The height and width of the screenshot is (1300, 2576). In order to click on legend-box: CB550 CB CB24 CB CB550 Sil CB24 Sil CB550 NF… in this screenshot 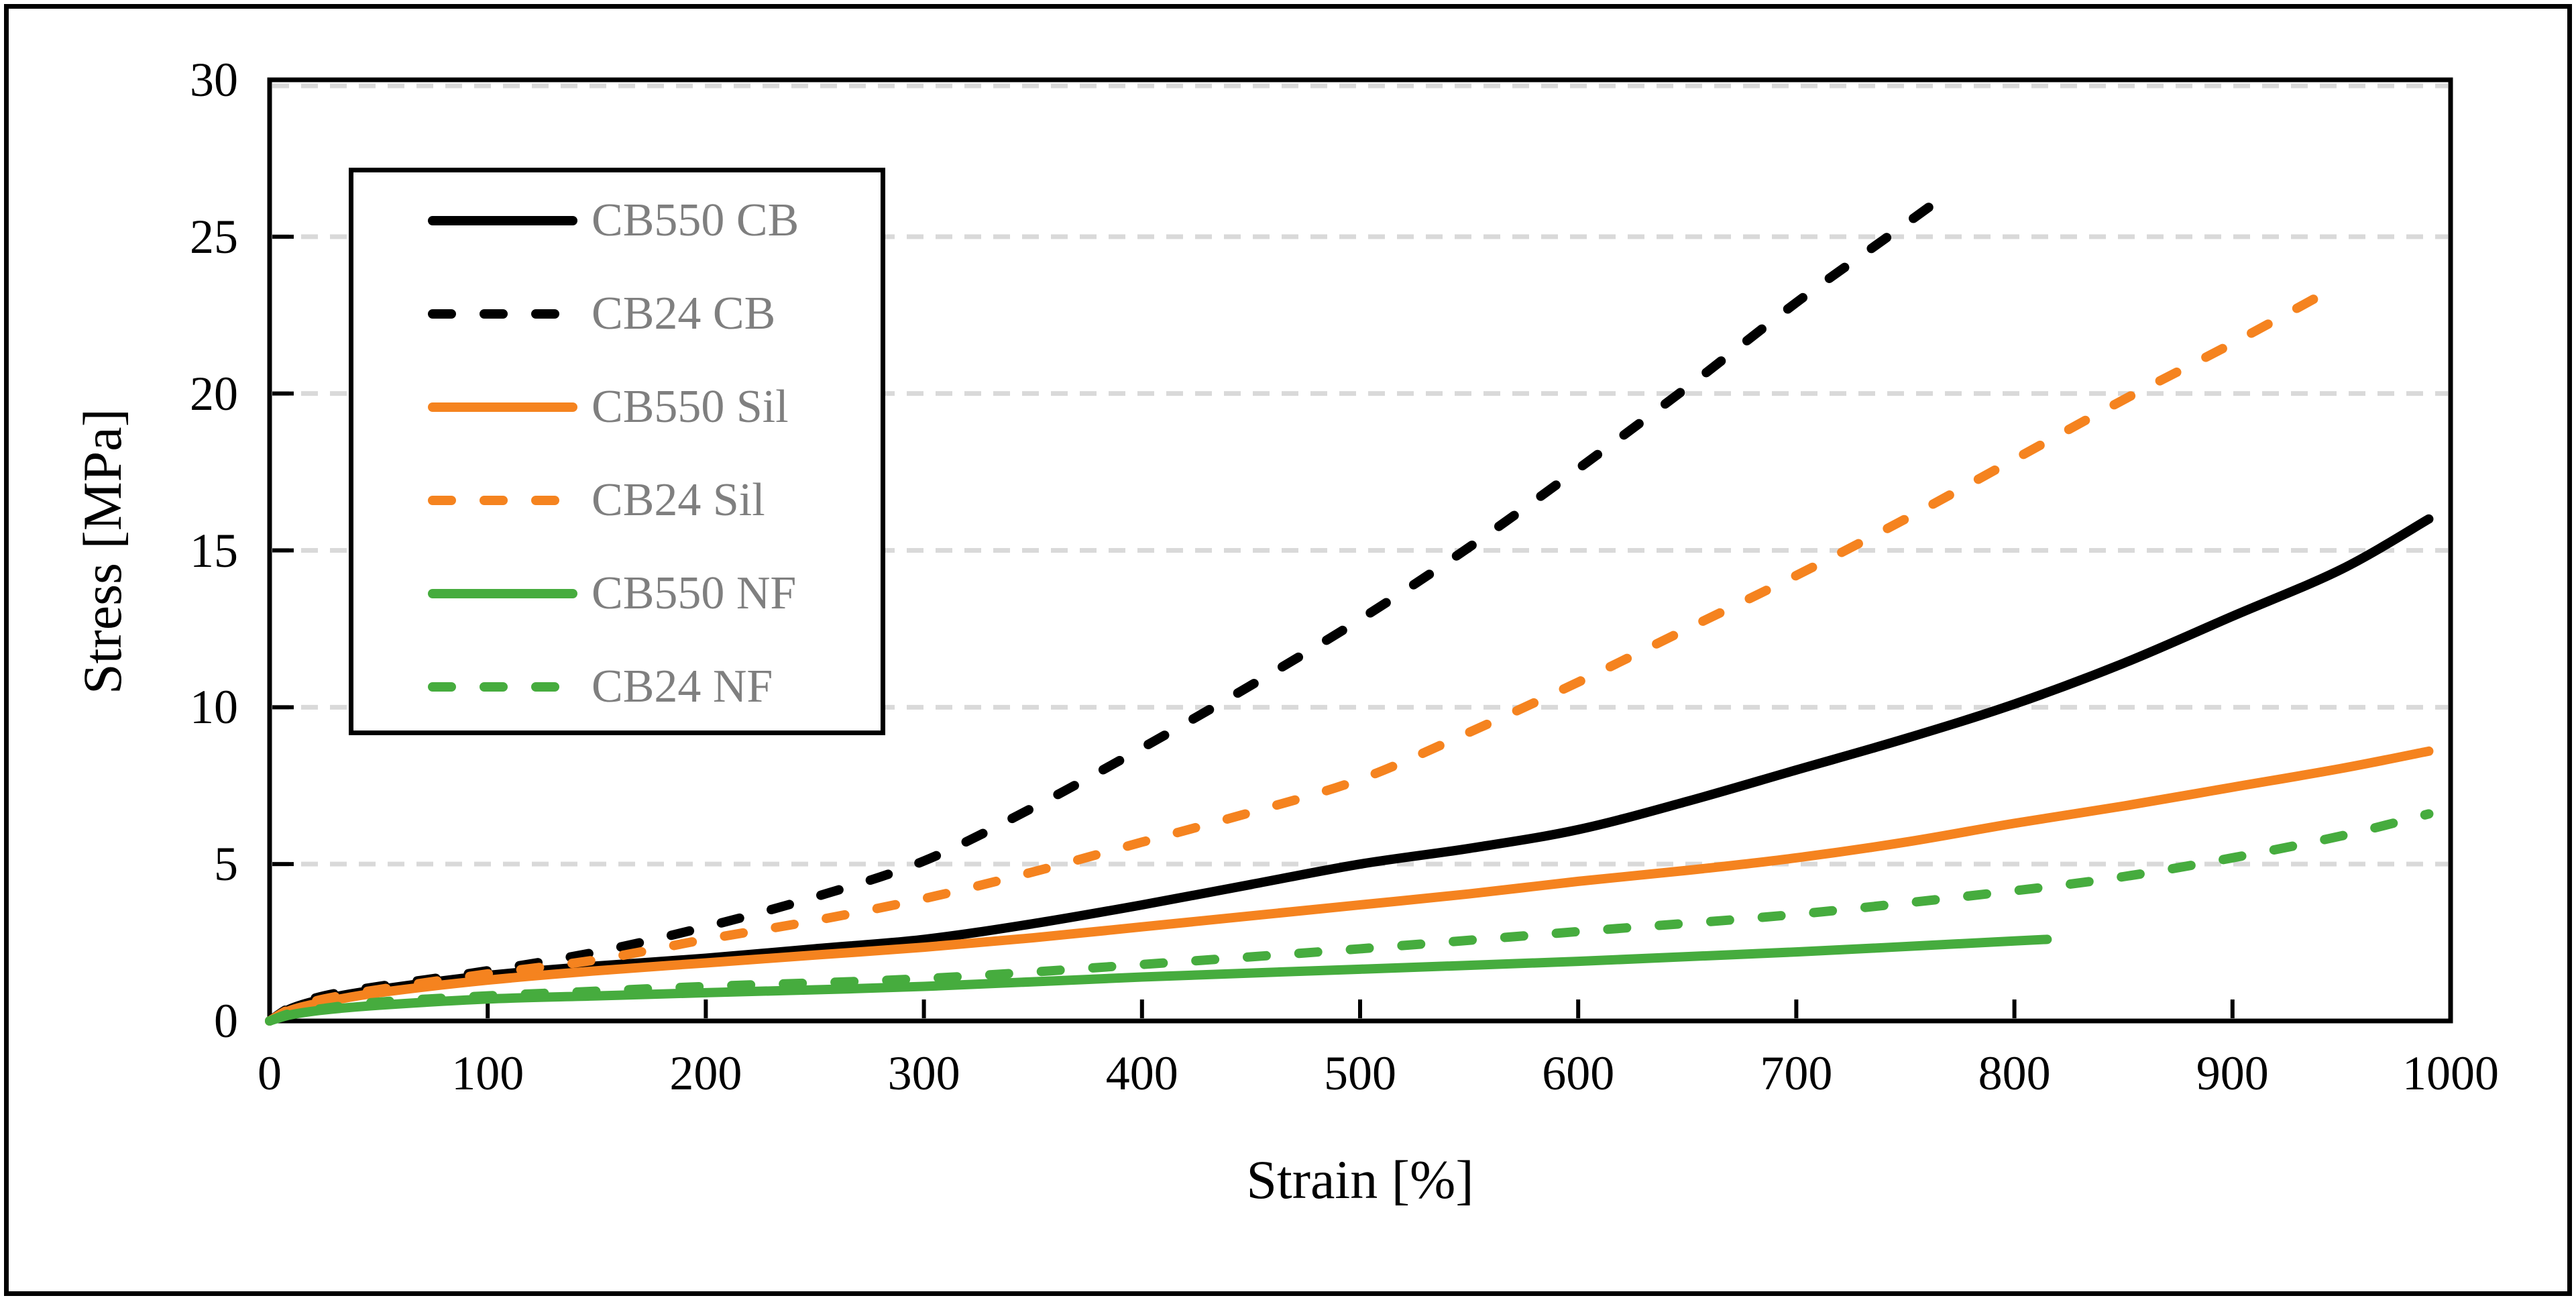, I will do `click(617, 452)`.